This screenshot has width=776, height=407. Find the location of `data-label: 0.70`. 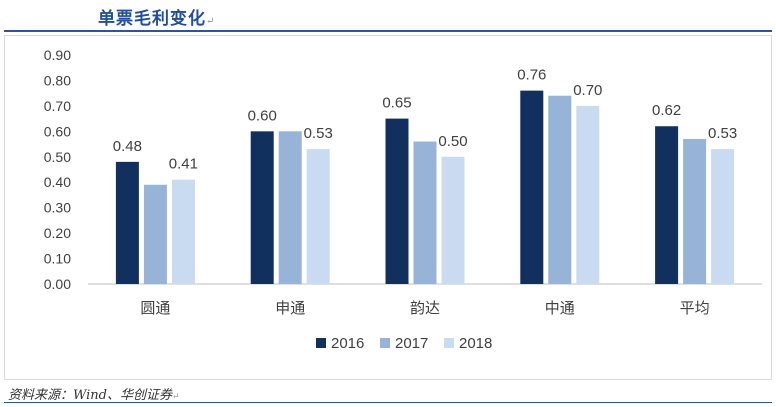

data-label: 0.70 is located at coordinates (587, 90).